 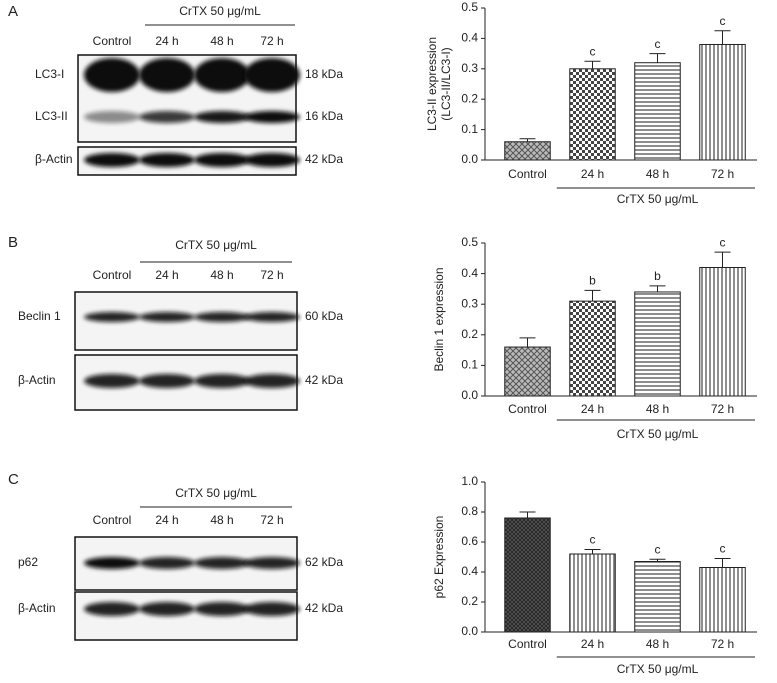 What do you see at coordinates (39, 316) in the screenshot?
I see `row-label: Beclin 1` at bounding box center [39, 316].